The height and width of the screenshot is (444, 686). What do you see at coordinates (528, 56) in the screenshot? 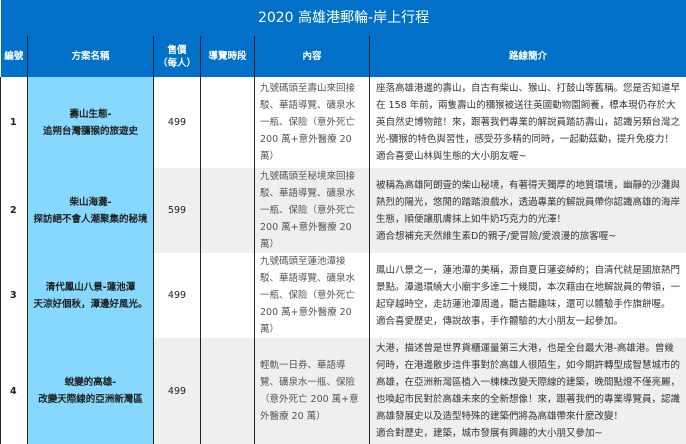
I see `header-desc: 路線簡介` at bounding box center [528, 56].